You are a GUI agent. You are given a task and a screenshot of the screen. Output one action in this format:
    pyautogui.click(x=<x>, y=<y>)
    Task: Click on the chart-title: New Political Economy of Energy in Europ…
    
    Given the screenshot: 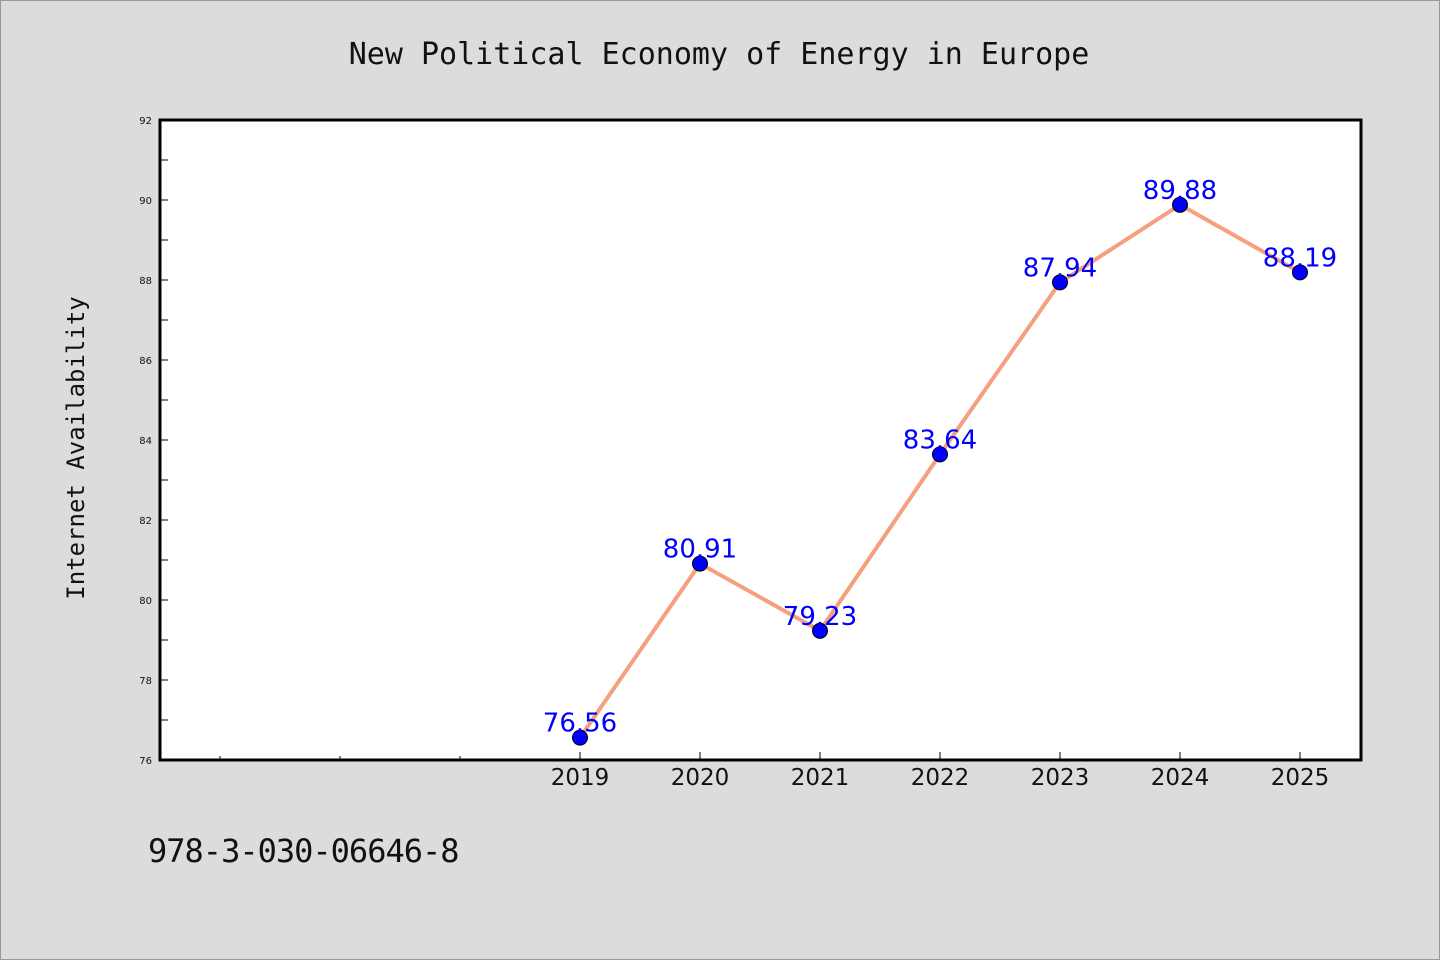 What is the action you would take?
    pyautogui.click(x=719, y=54)
    